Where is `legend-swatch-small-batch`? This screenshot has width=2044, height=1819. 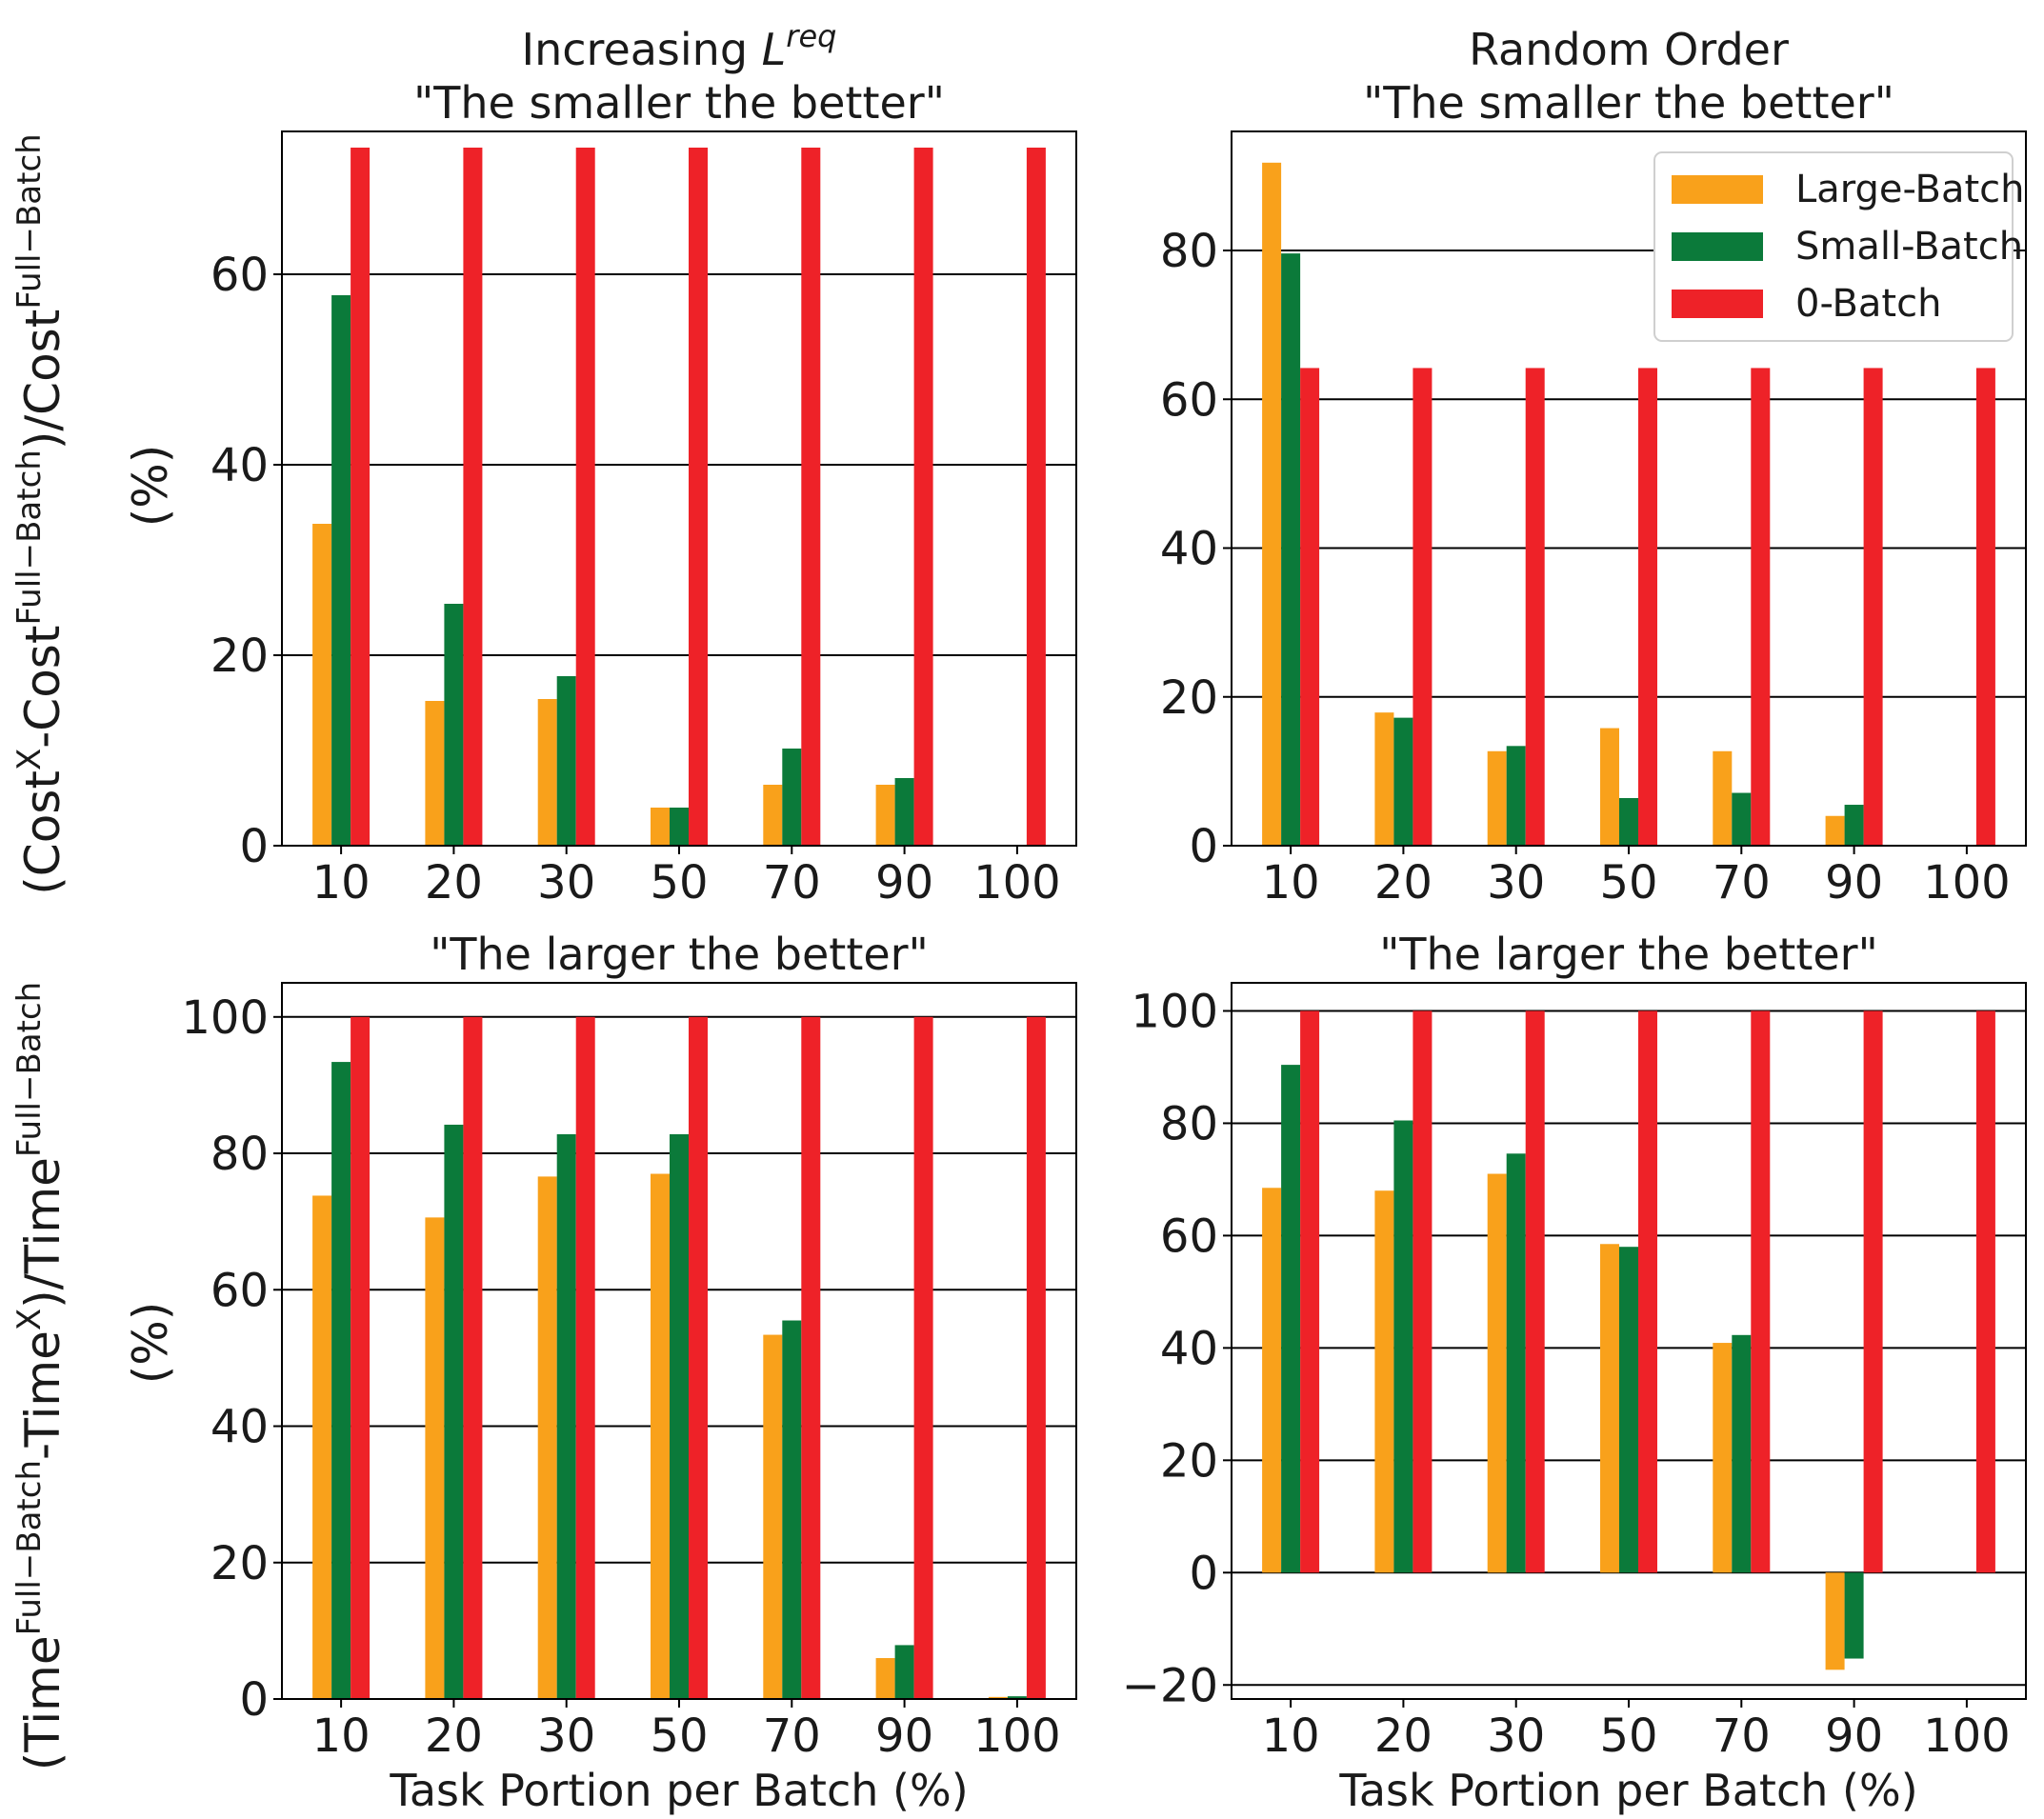
legend-swatch-small-batch is located at coordinates (1717, 246).